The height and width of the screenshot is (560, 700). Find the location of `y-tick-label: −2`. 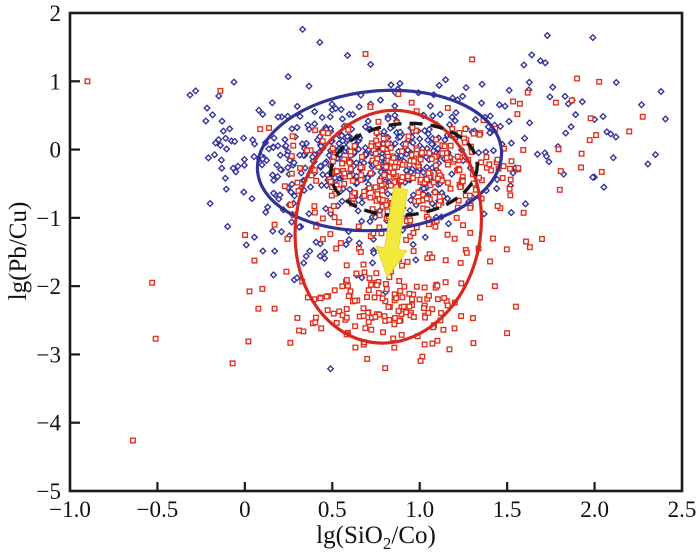

y-tick-label: −2 is located at coordinates (49, 286).